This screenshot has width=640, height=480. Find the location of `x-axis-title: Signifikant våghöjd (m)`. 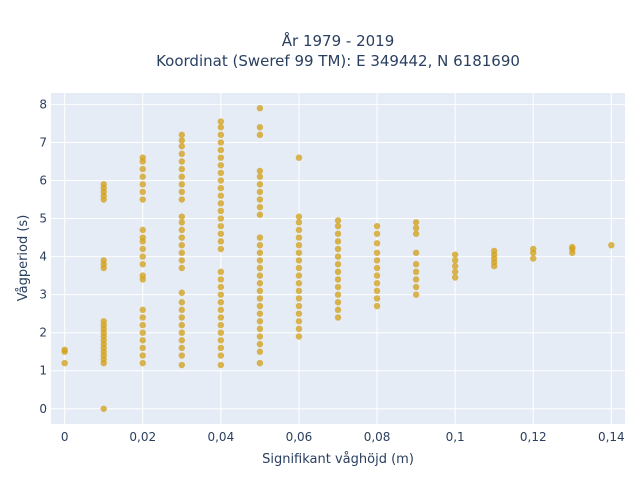

x-axis-title: Signifikant våghöjd (m) is located at coordinates (338, 459).